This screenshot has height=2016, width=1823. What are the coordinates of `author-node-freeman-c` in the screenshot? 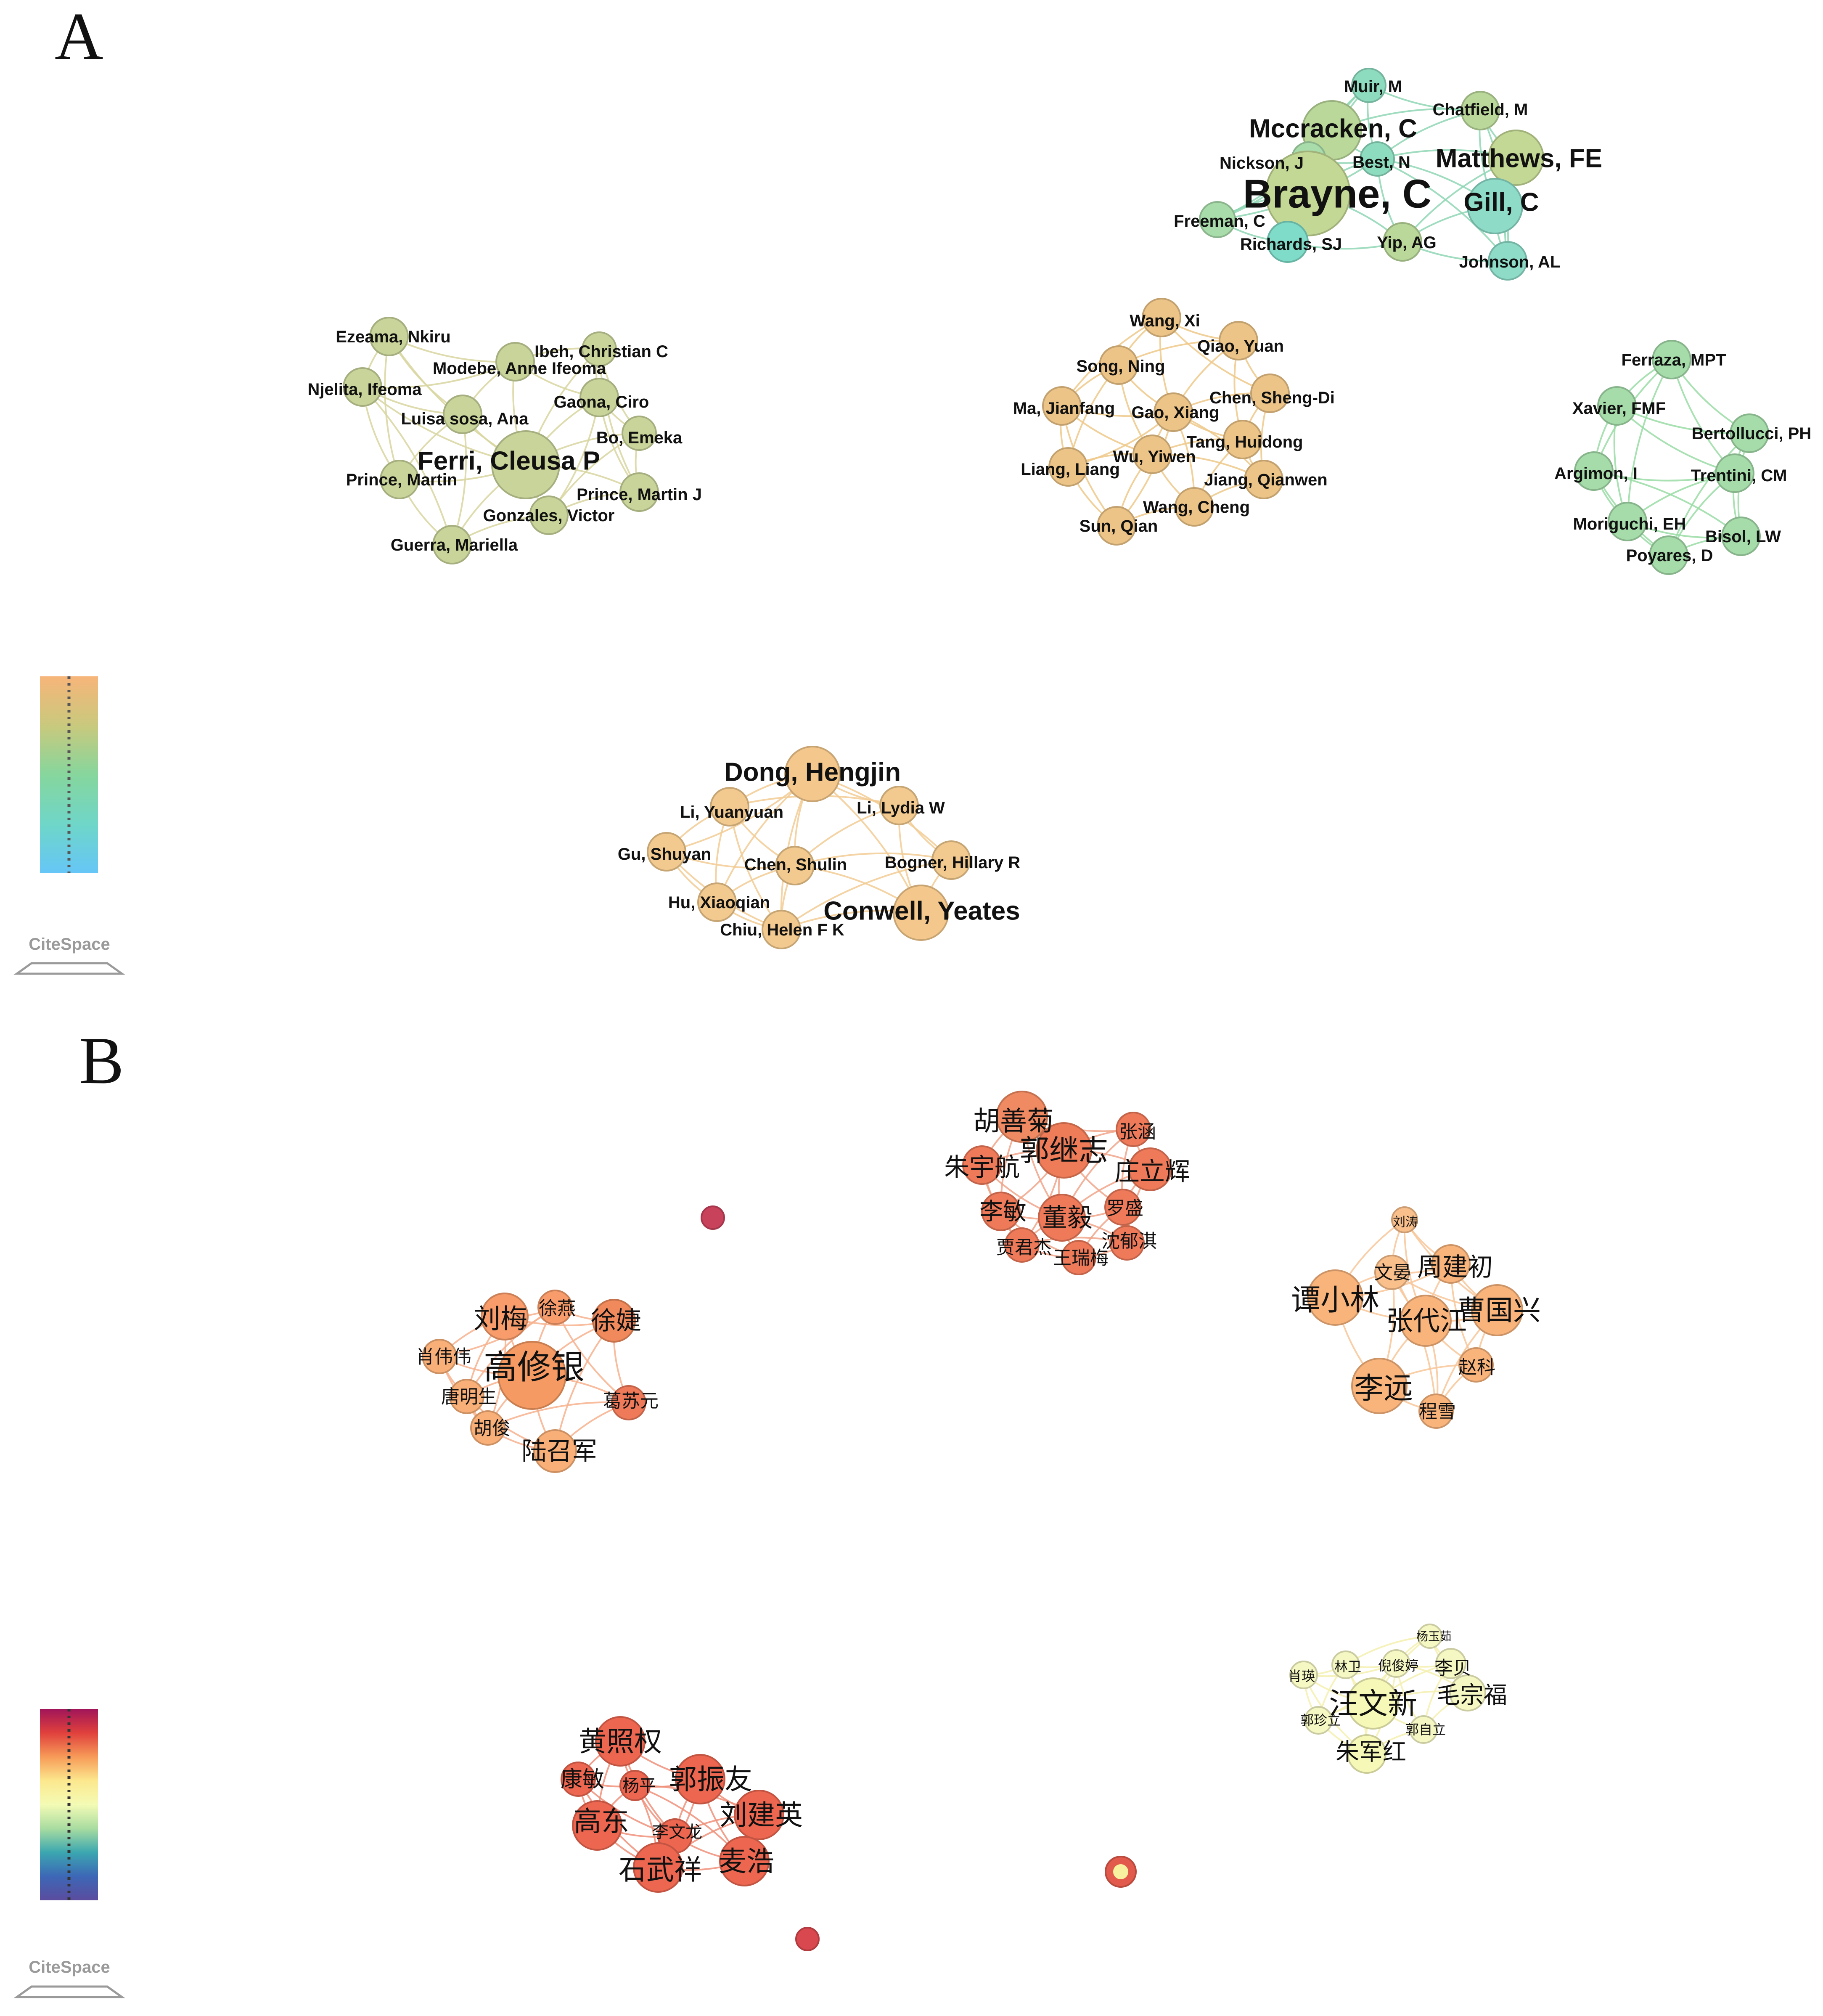 It's located at (1217, 219).